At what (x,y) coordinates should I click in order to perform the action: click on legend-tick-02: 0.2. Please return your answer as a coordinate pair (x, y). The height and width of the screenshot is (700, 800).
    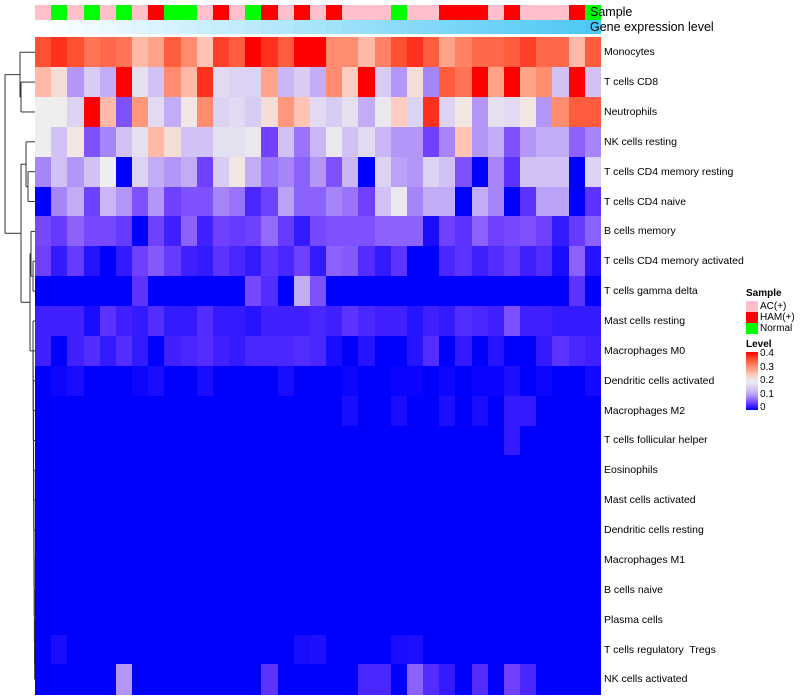
    Looking at the image, I should click on (767, 380).